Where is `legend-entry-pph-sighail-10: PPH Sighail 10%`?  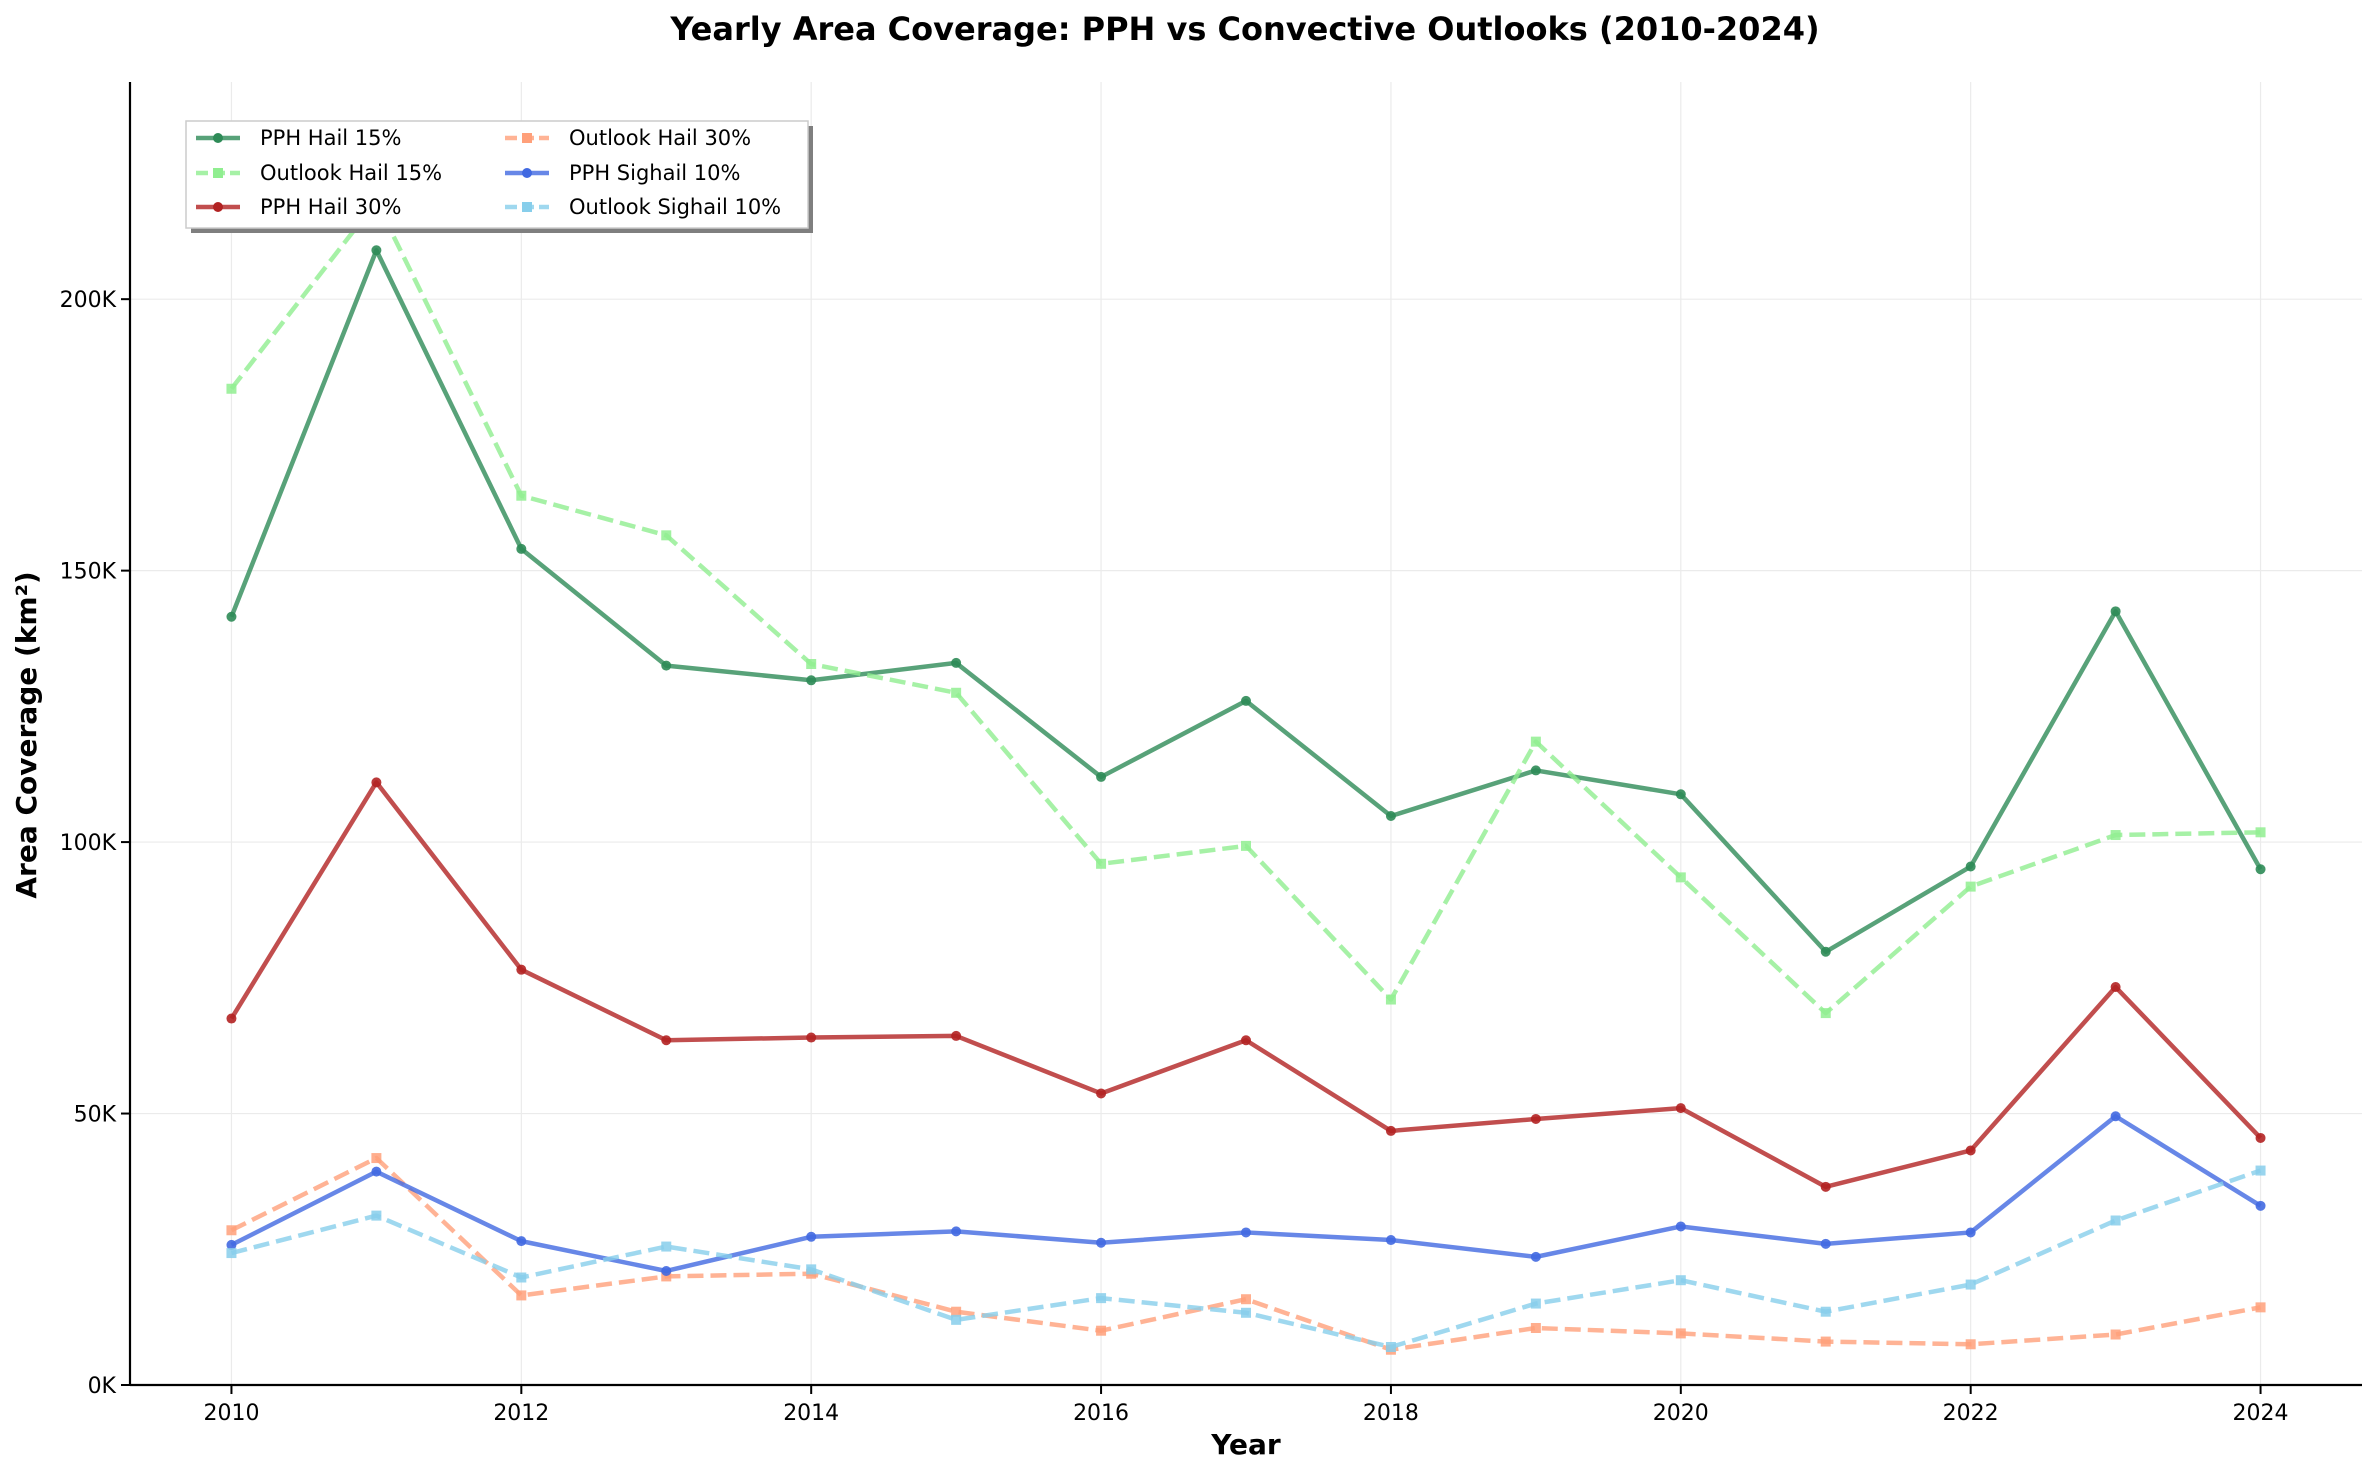 legend-entry-pph-sighail-10: PPH Sighail 10% is located at coordinates (623, 173).